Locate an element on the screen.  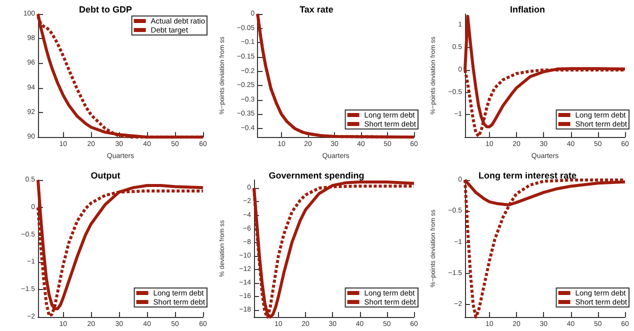
chart-title: Inflation is located at coordinates (527, 9).